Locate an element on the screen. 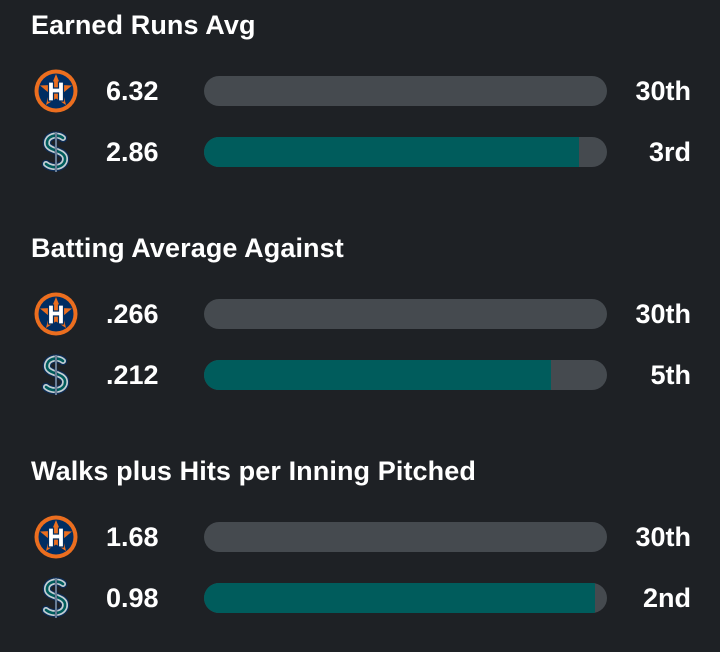 The image size is (720, 652). stat-value: 2.86 is located at coordinates (132, 152).